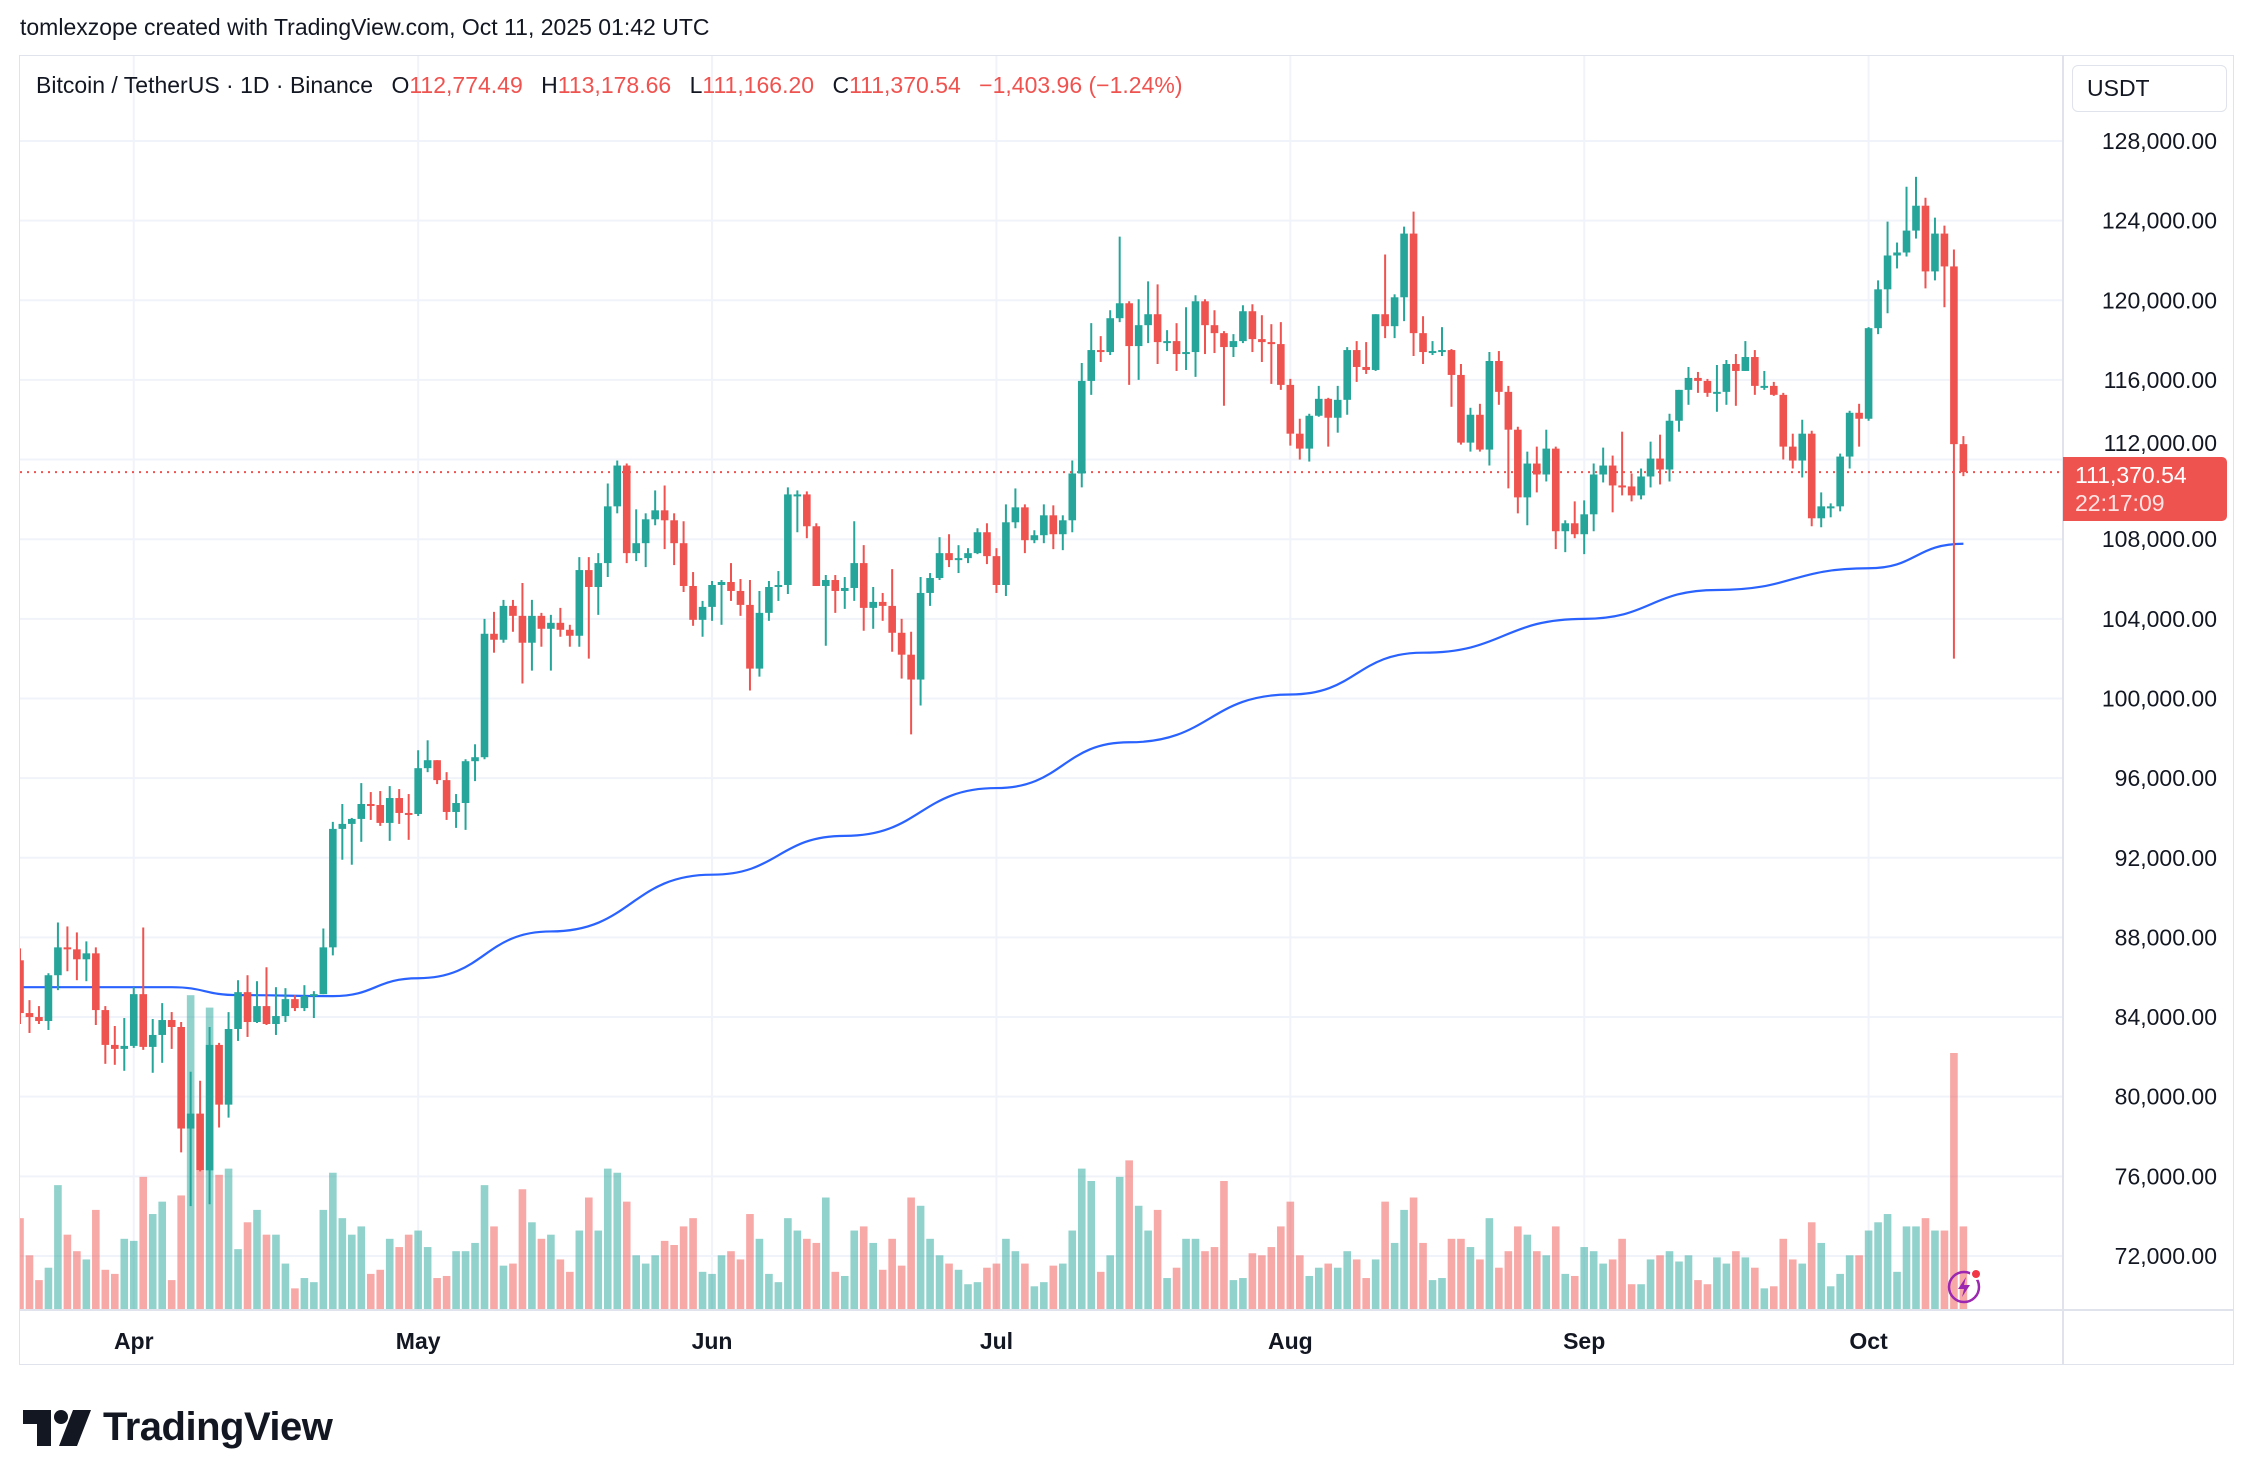 The height and width of the screenshot is (1484, 2250). Describe the element at coordinates (205, 85) in the screenshot. I see `symbol-title: Bitcoin / TetherUS · 1D · Binance` at that location.